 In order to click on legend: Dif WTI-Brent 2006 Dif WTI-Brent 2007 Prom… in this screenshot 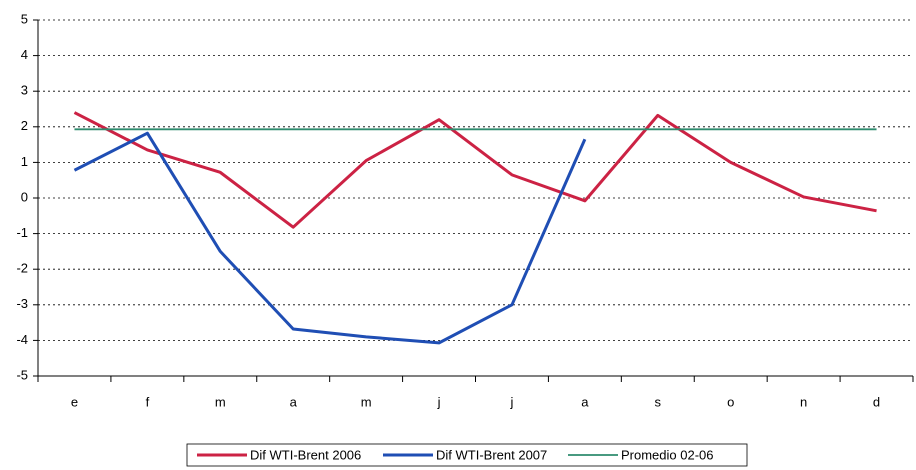, I will do `click(467, 455)`.